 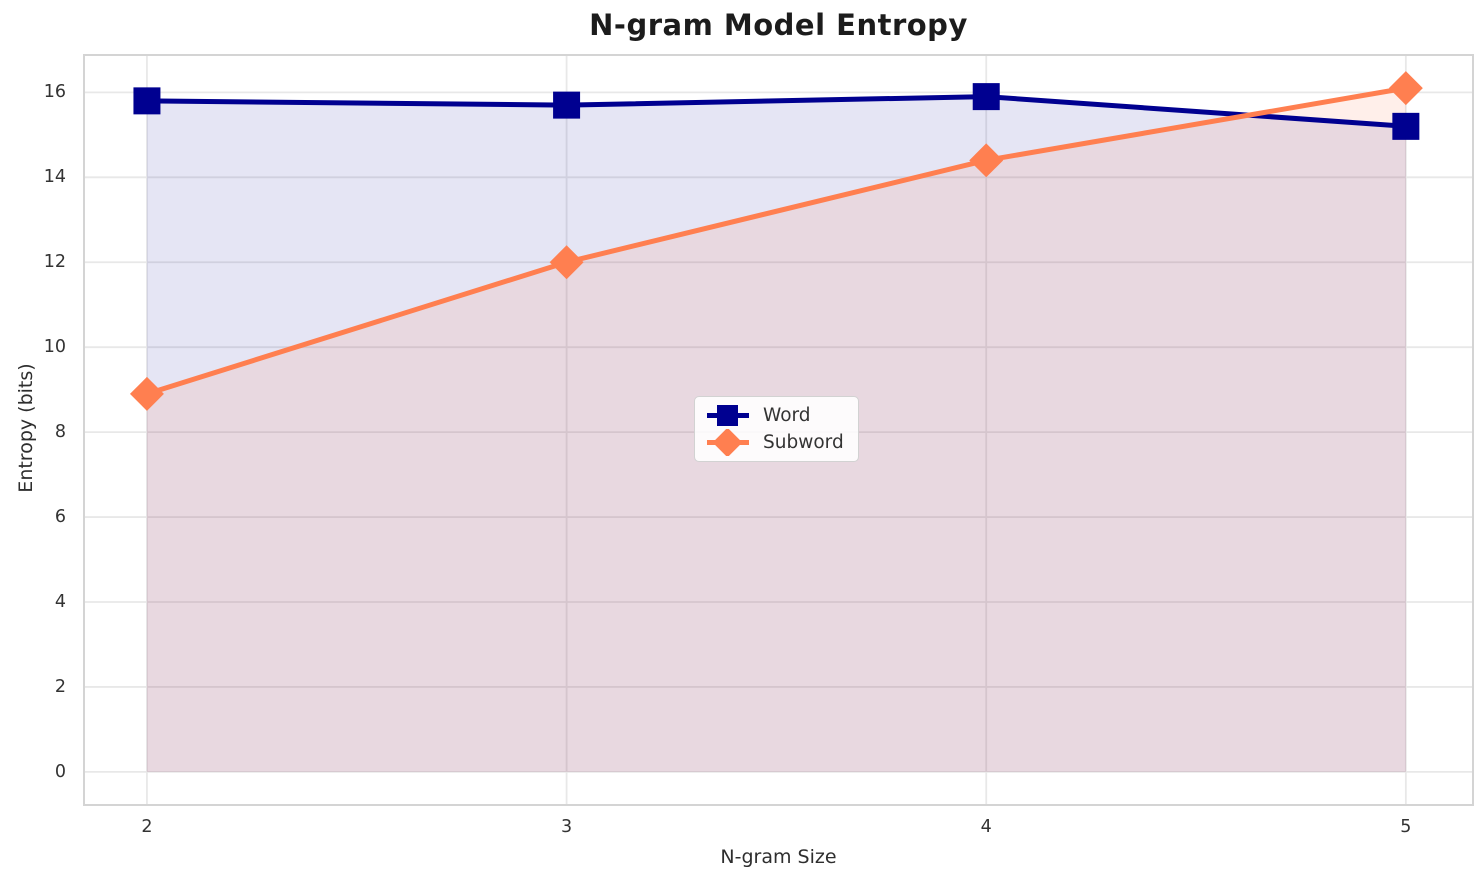 What do you see at coordinates (728, 442) in the screenshot?
I see `subword-legend-marker-icon` at bounding box center [728, 442].